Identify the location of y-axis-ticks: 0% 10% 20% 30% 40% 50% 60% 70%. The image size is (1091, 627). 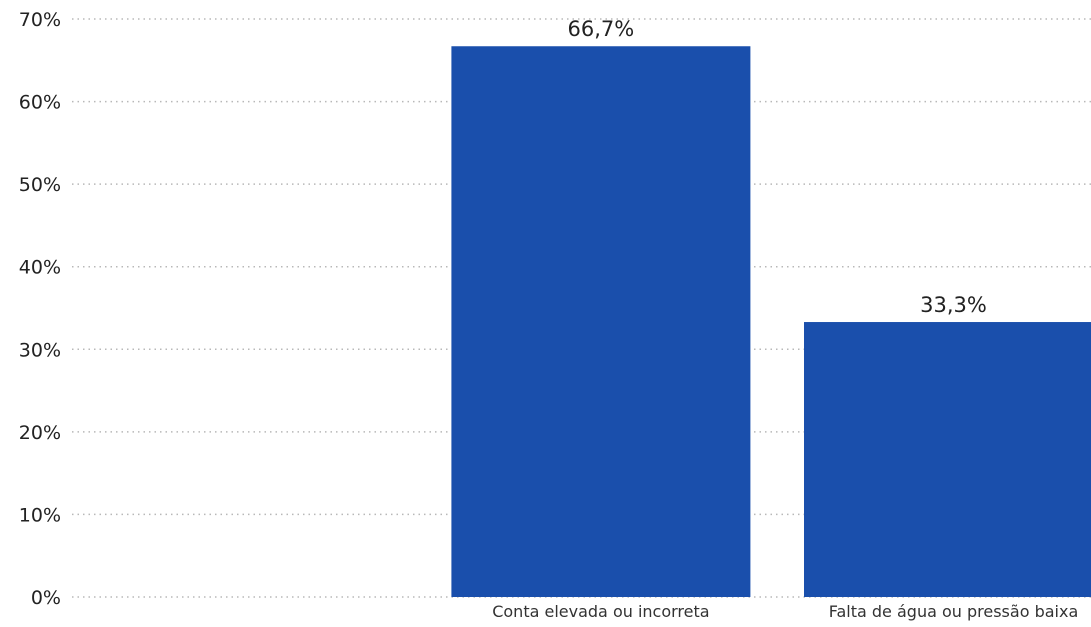
(40, 309).